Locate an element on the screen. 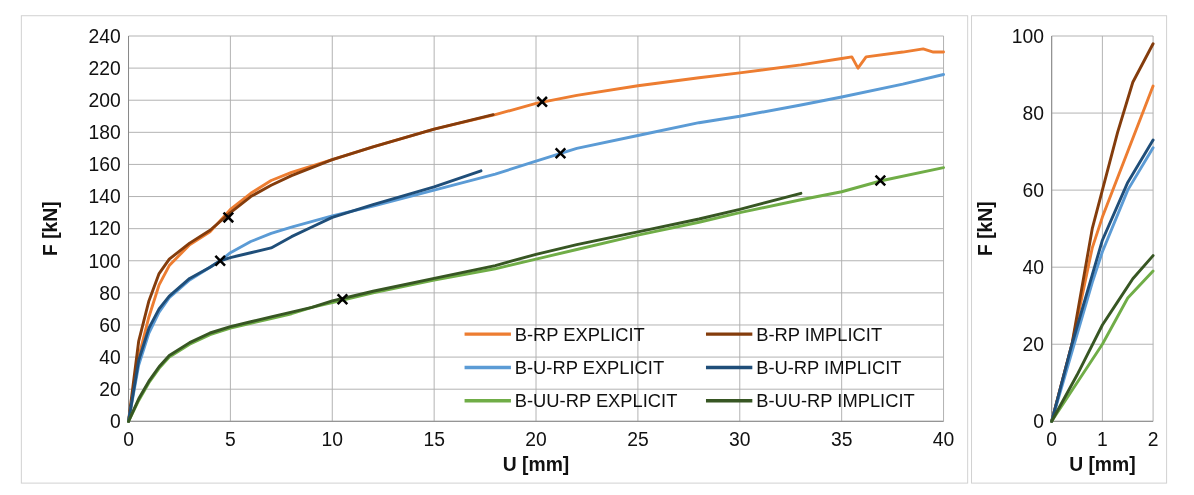 This screenshot has width=1194, height=495. x-tick-label: 5 is located at coordinates (230, 440).